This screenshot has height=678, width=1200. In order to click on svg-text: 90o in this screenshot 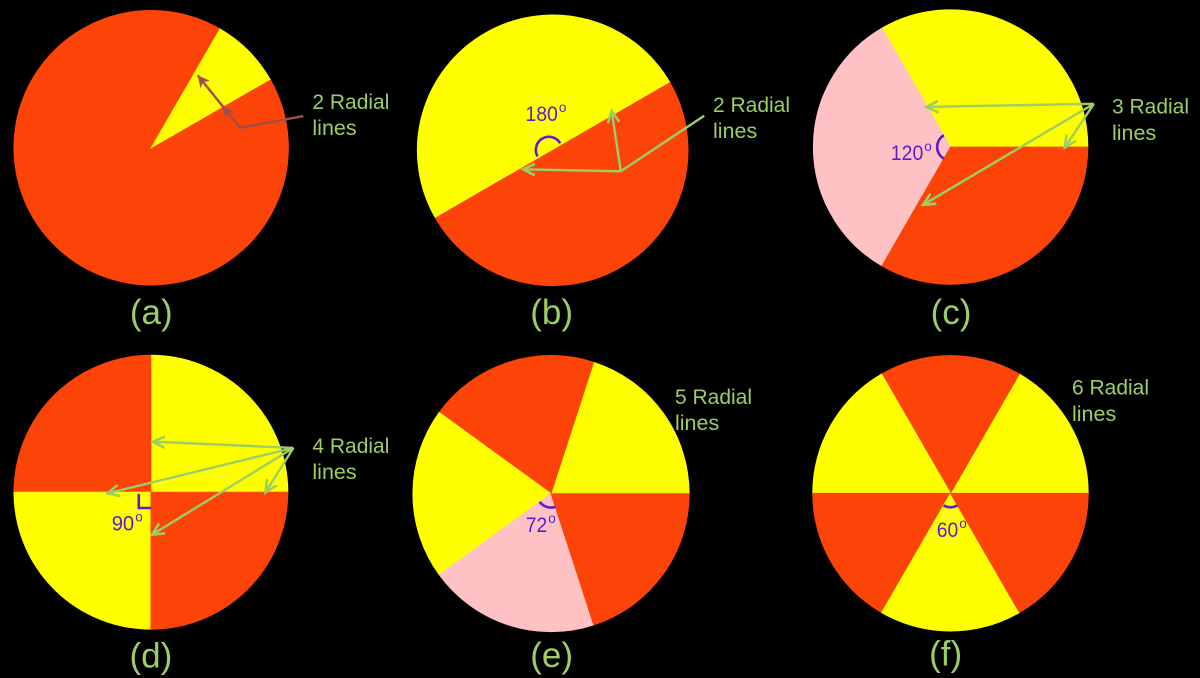, I will do `click(127, 523)`.